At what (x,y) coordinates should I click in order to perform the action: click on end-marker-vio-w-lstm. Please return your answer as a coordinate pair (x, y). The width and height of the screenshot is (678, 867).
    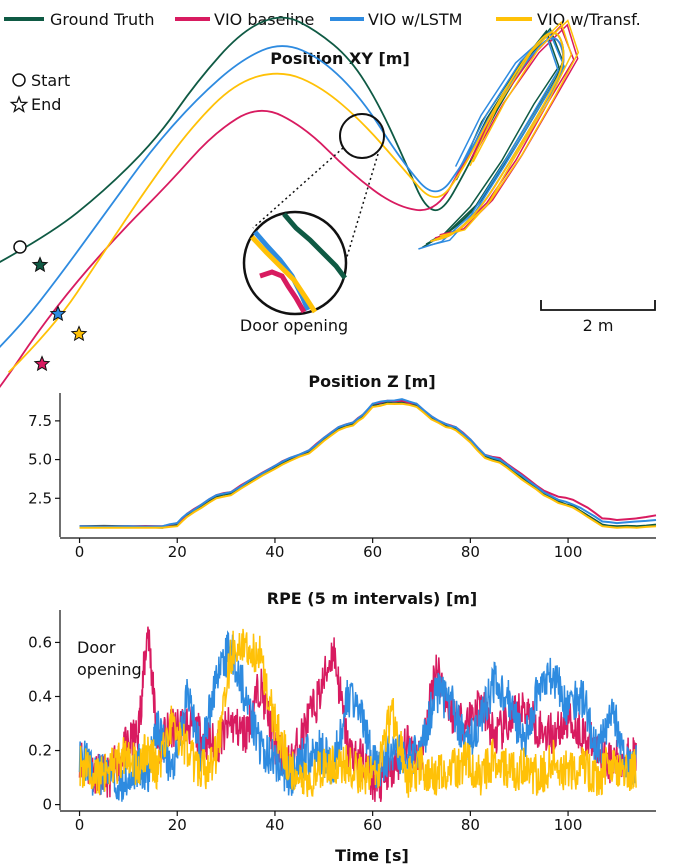
    Looking at the image, I should click on (58, 313).